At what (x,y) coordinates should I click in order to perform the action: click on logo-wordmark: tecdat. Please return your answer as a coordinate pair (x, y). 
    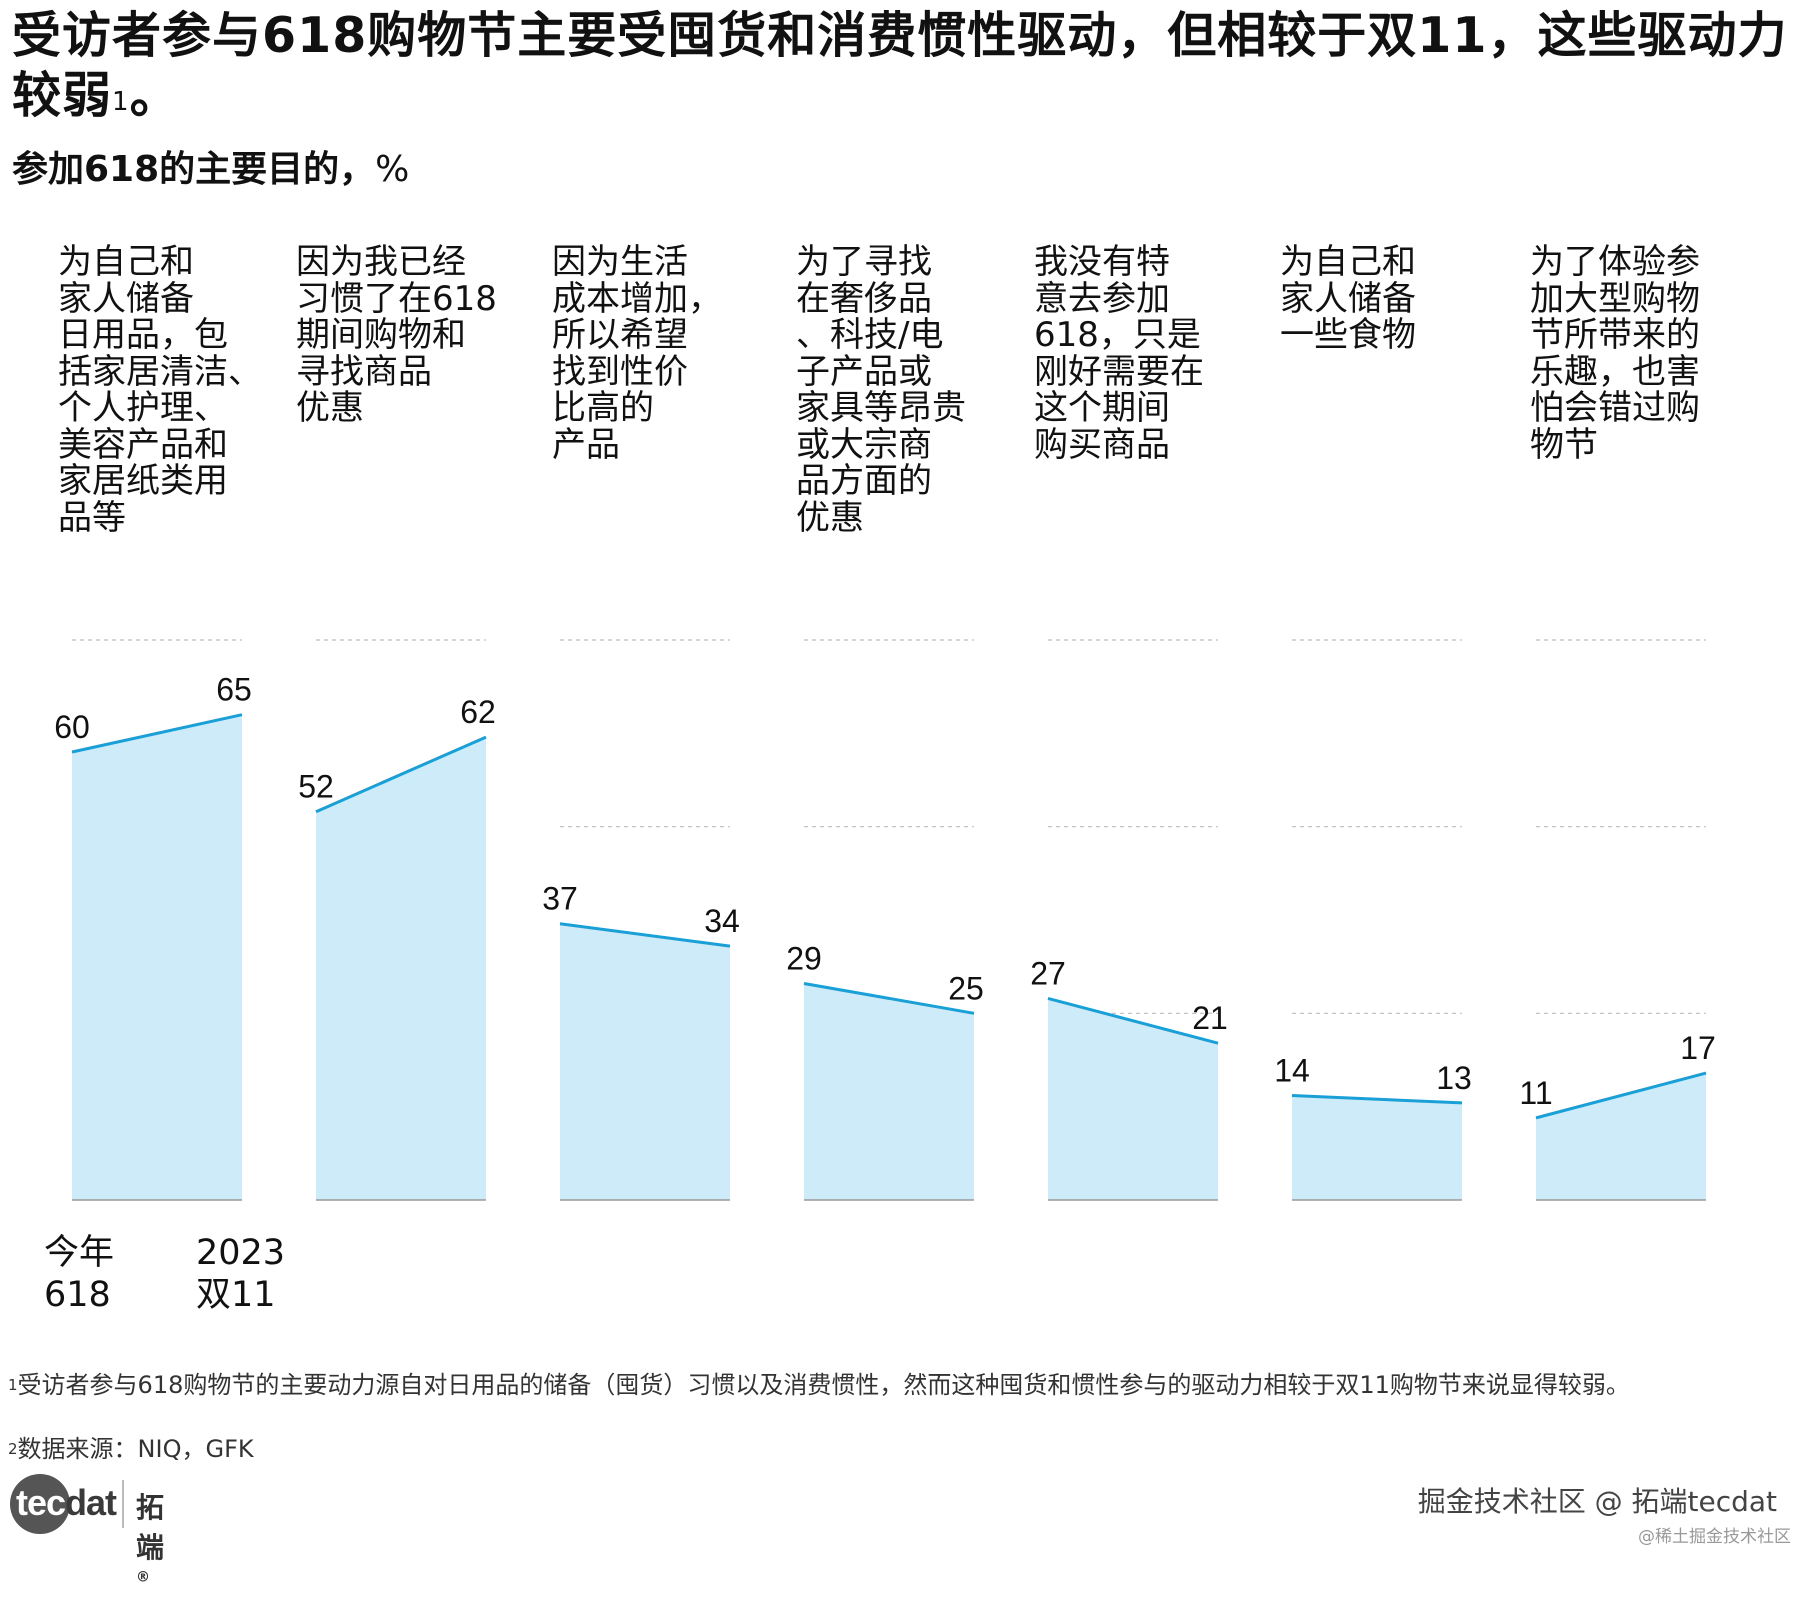
    Looking at the image, I should click on (66, 1503).